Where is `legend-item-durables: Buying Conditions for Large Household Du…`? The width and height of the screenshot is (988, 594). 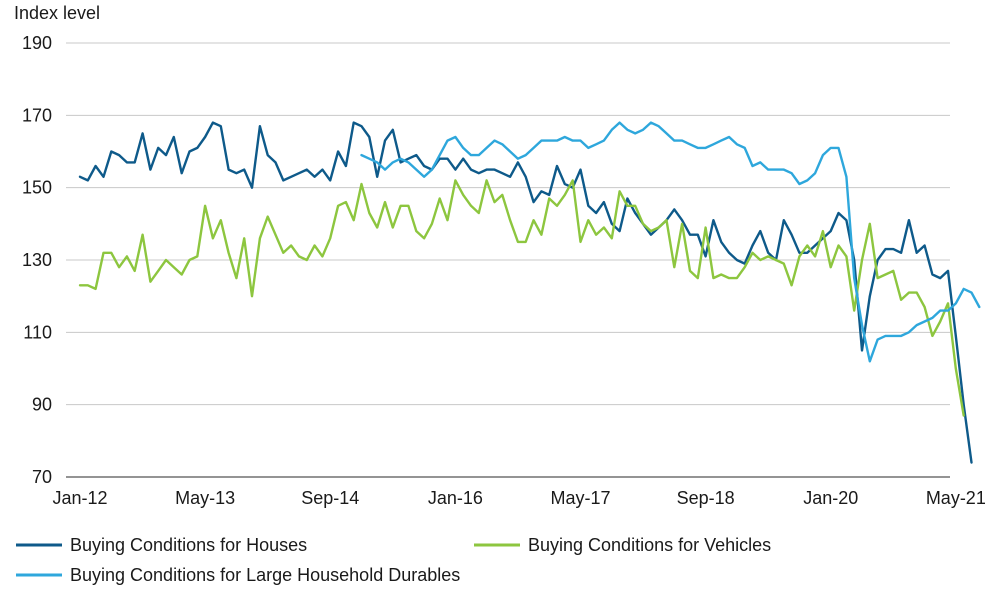
legend-item-durables: Buying Conditions for Large Household Du… is located at coordinates (238, 575).